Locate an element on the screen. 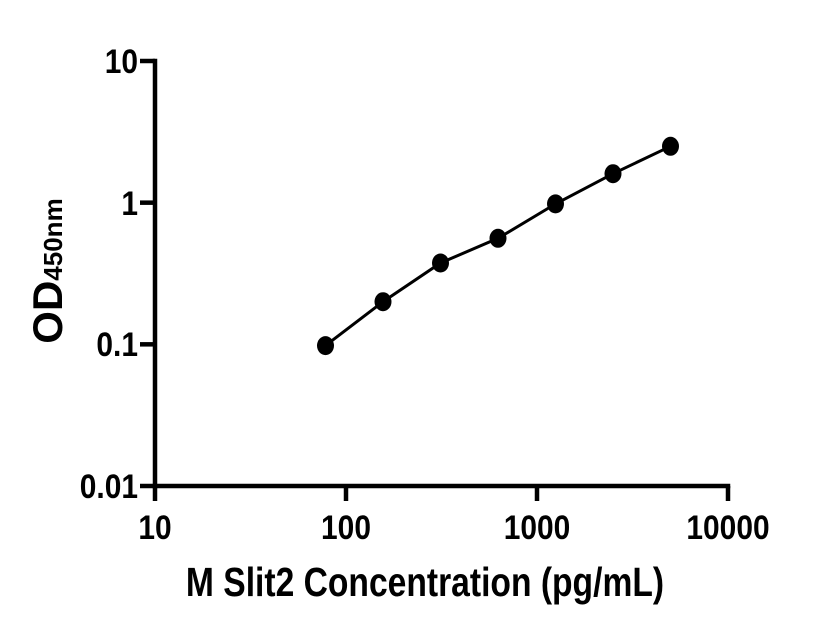 The height and width of the screenshot is (640, 816). y-axis-title: OD450nm is located at coordinates (47, 271).